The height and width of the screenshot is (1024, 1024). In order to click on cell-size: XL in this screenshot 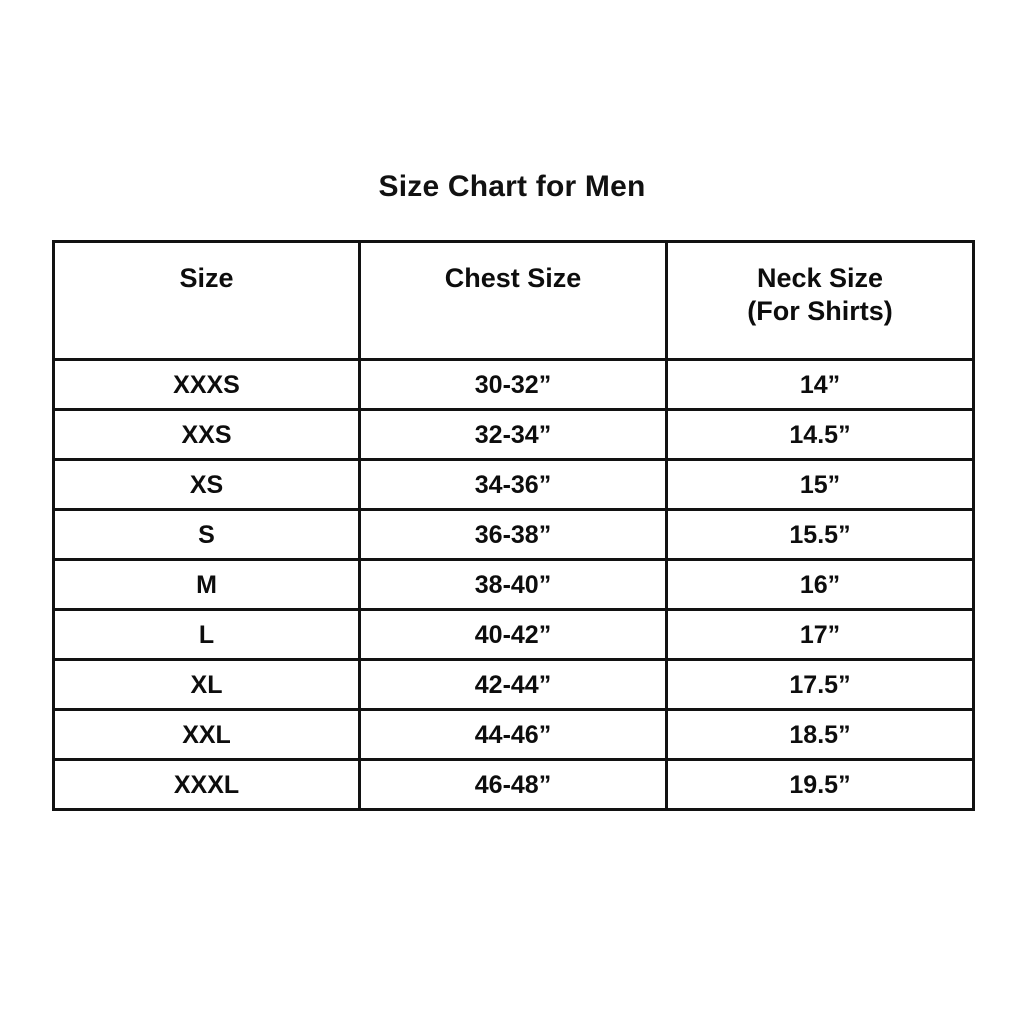, I will do `click(206, 684)`.